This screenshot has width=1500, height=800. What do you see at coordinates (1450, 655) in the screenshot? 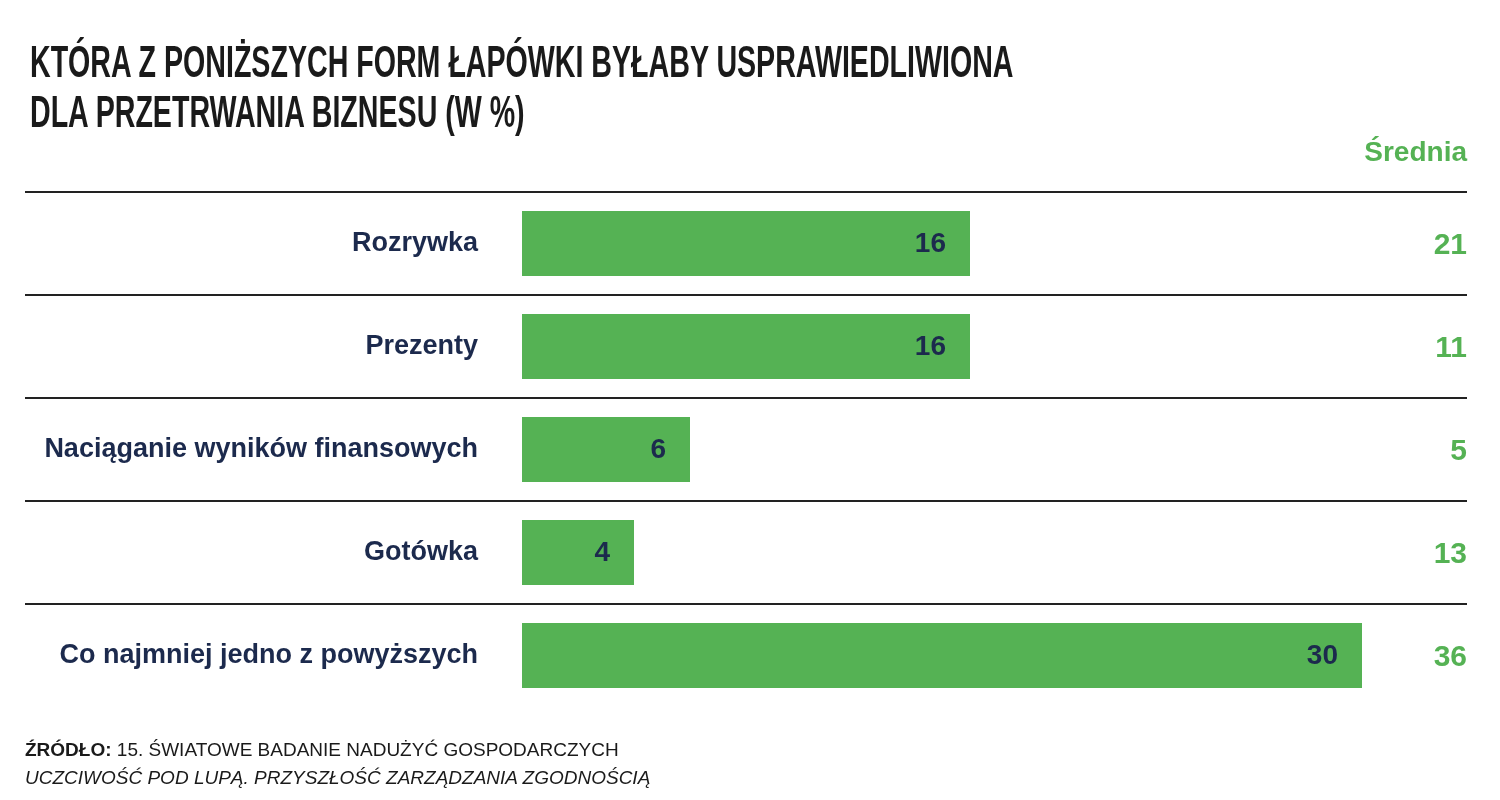
I see `data-label: 36` at bounding box center [1450, 655].